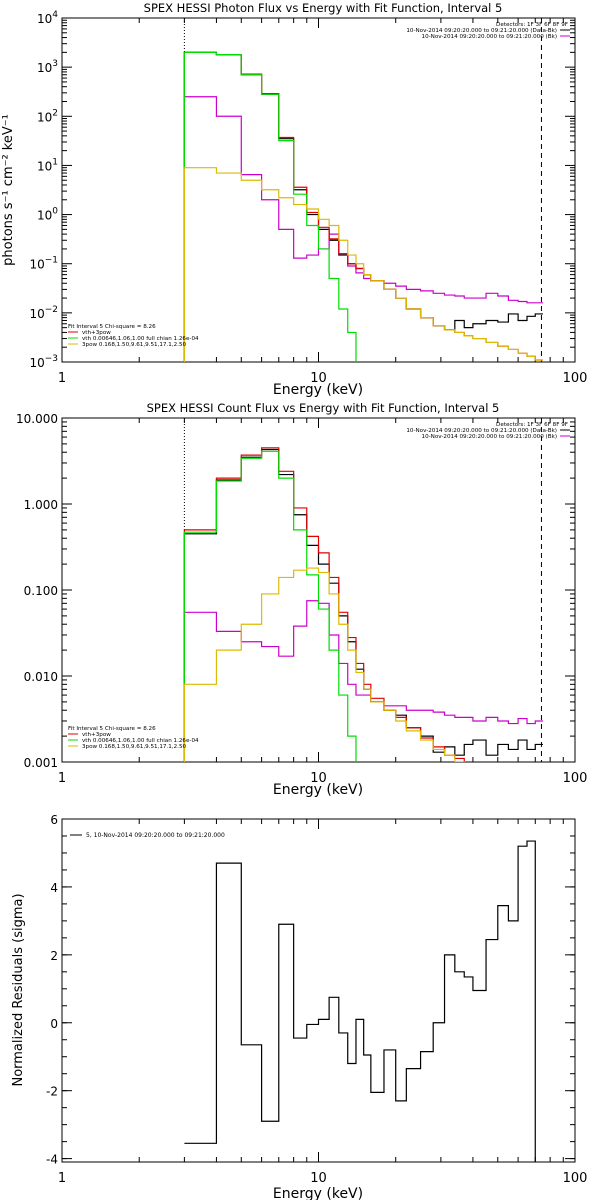  Describe the element at coordinates (52, 1160) in the screenshot. I see `y-tick-label: -4` at that location.